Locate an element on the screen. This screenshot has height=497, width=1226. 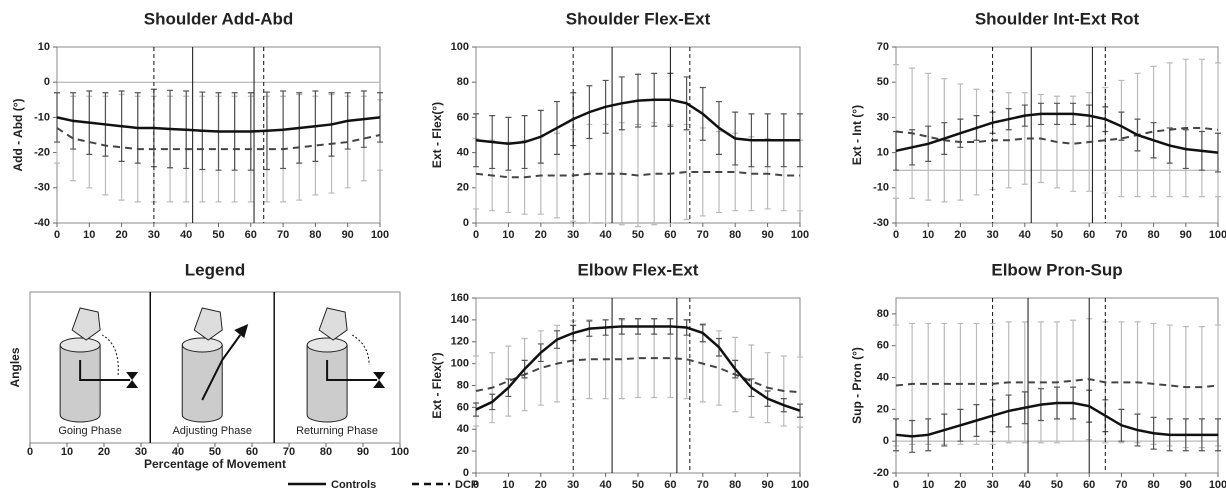
hand is located at coordinates (241, 331).